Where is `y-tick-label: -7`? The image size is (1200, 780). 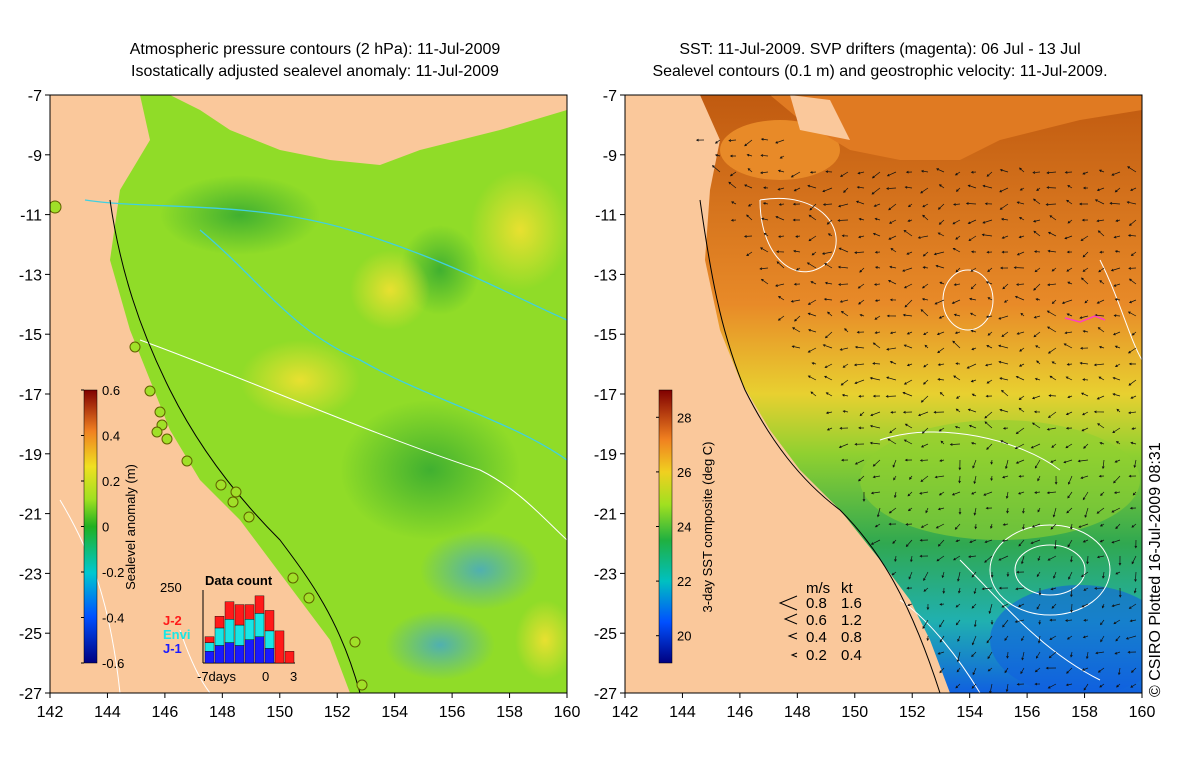 y-tick-label: -7 is located at coordinates (610, 96).